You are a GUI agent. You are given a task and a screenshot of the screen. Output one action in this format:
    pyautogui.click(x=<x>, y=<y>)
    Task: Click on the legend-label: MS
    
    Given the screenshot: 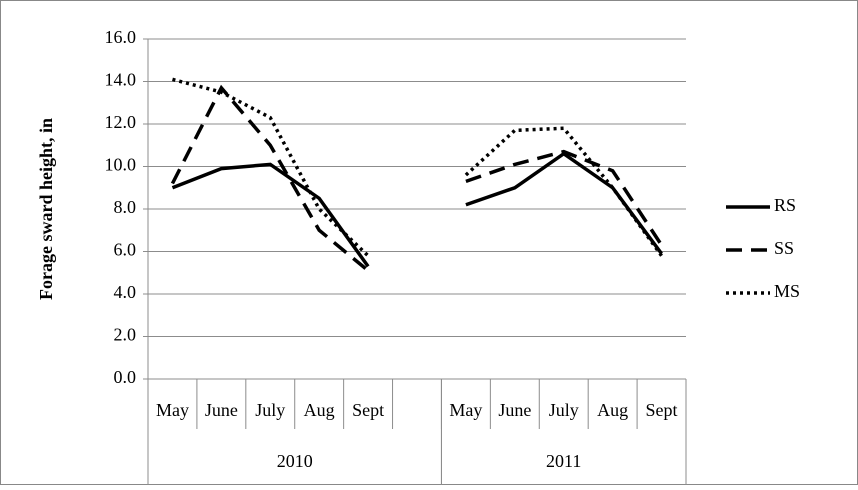 What is the action you would take?
    pyautogui.click(x=787, y=291)
    